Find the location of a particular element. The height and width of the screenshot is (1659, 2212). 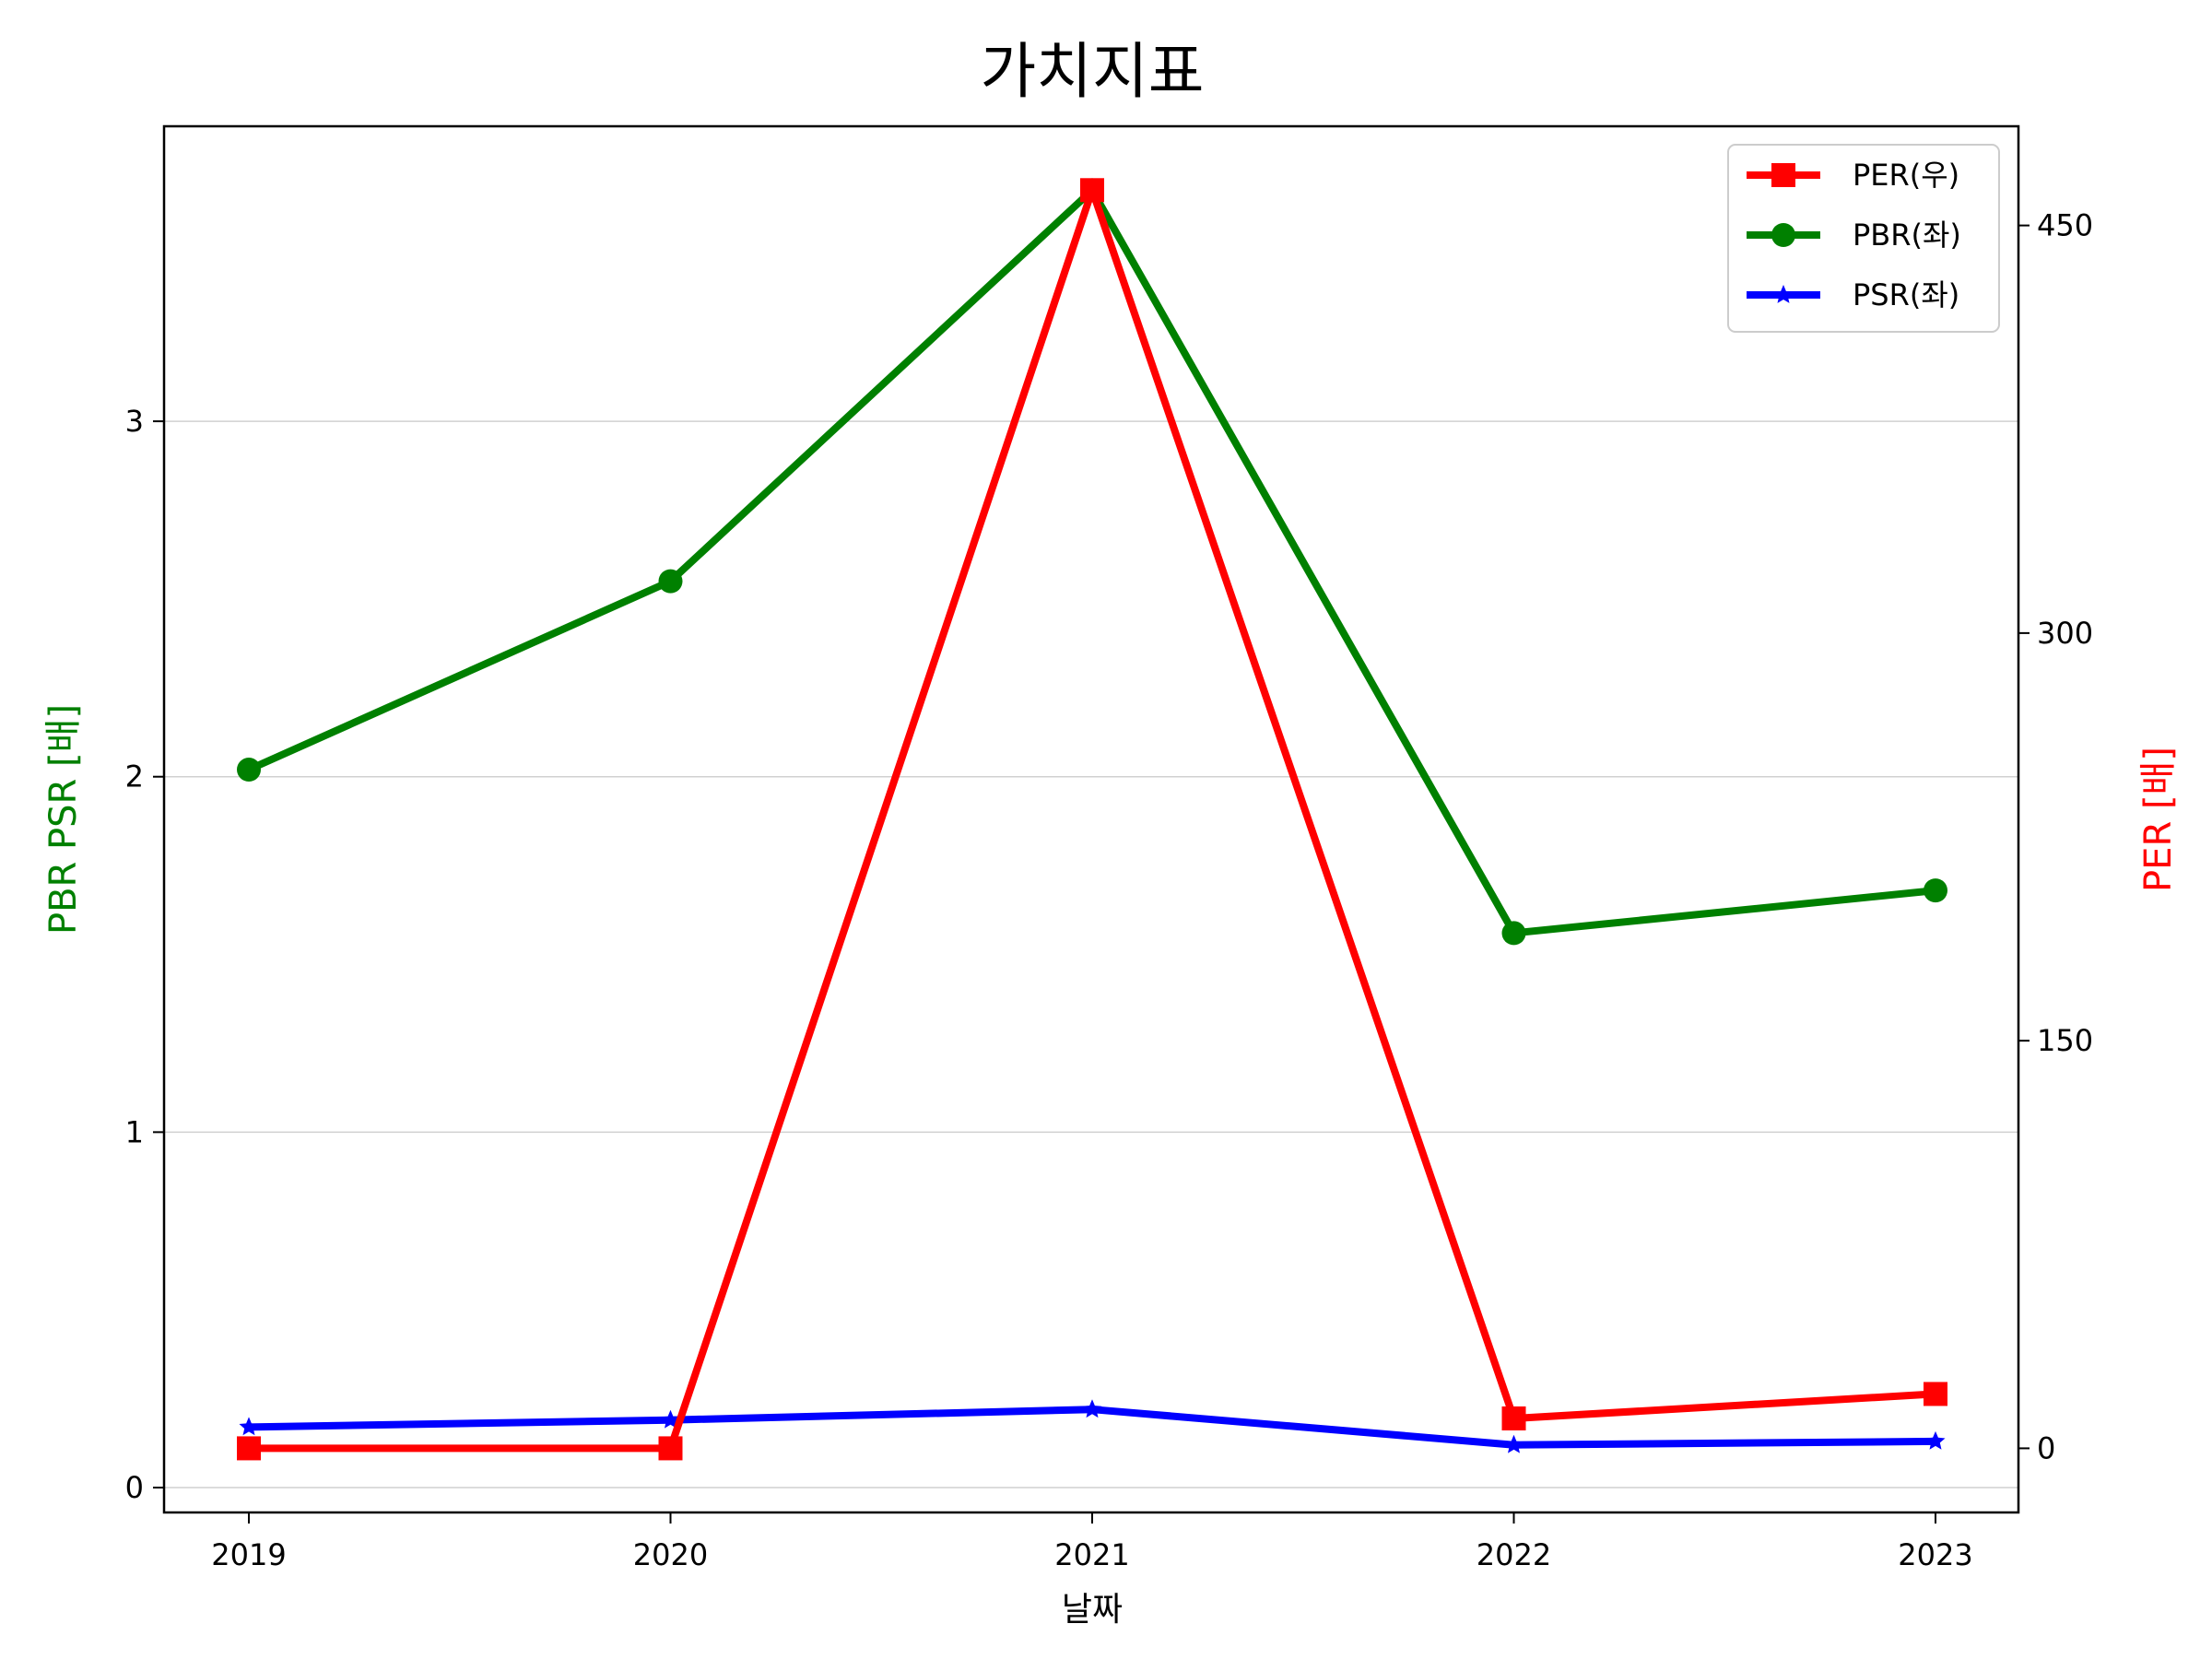

right-y-tick-label: 150 is located at coordinates (2065, 1040).